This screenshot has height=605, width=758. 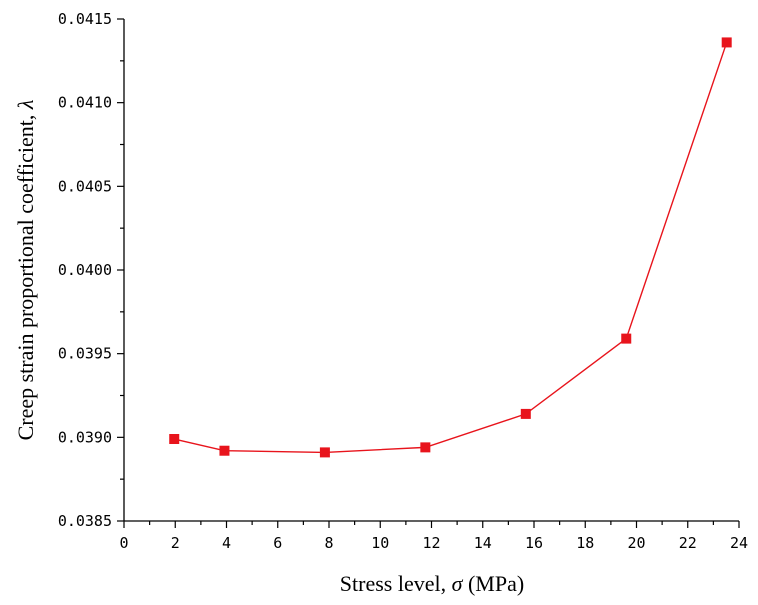 I want to click on x-tick-label: 22, so click(x=688, y=543).